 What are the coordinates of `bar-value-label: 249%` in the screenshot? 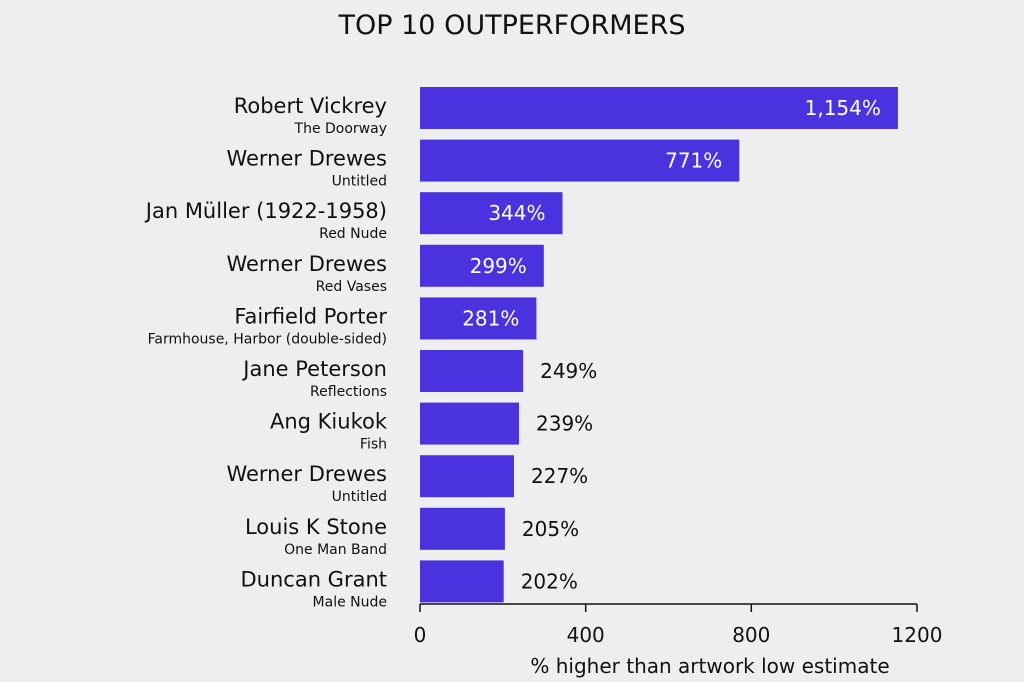 It's located at (568, 371).